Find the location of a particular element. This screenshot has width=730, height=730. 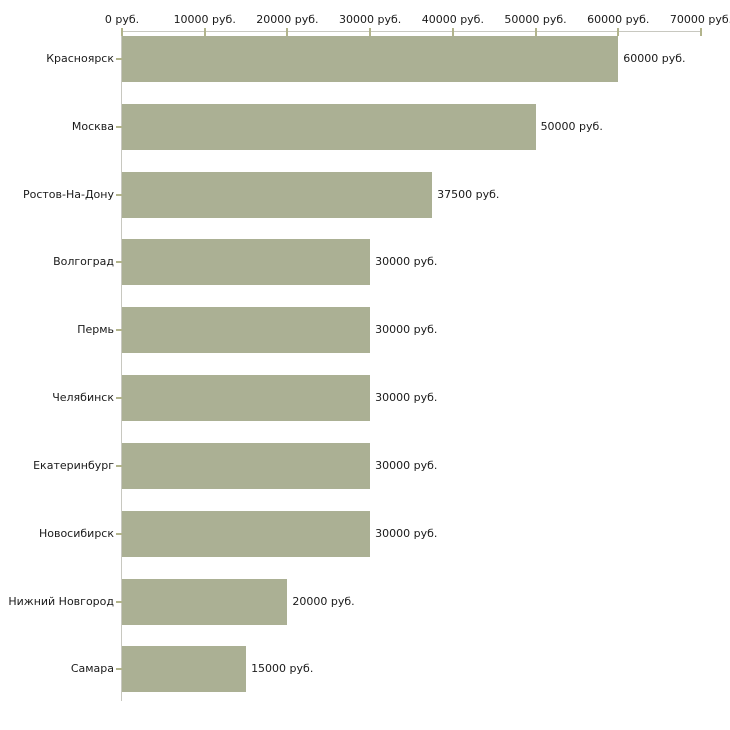

category-label: Новосибирск is located at coordinates (76, 533).